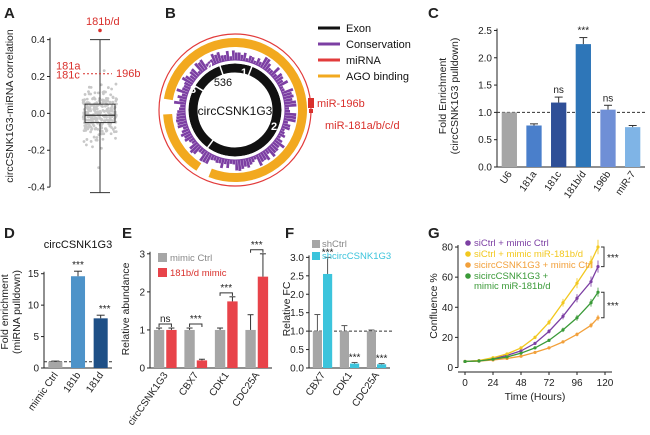  I want to click on panel-d-significance: ***, so click(78, 265).